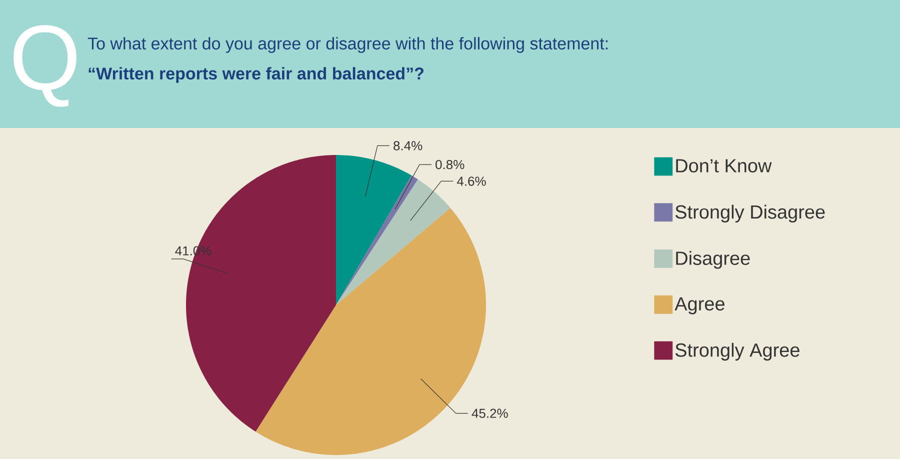  Describe the element at coordinates (737, 351) in the screenshot. I see `legend-label: Strongly Agree` at that location.